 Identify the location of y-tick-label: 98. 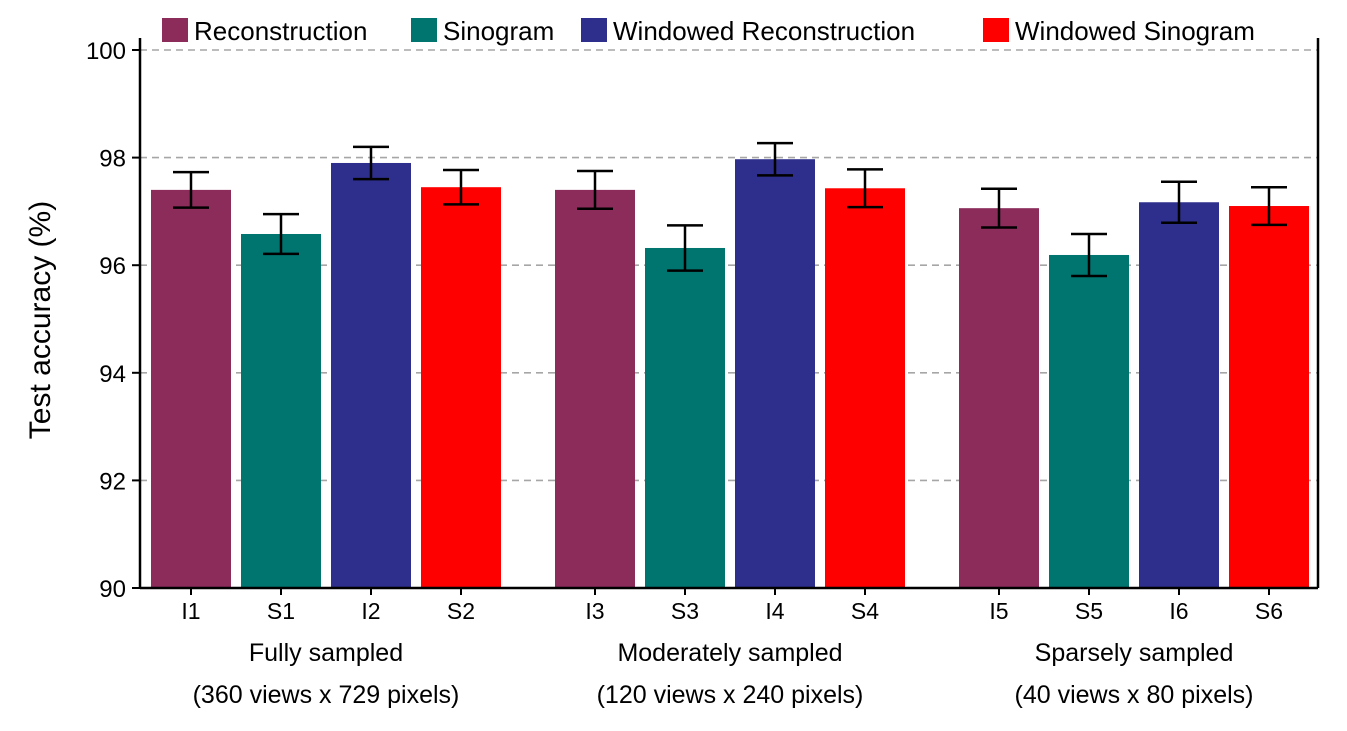
(112, 159).